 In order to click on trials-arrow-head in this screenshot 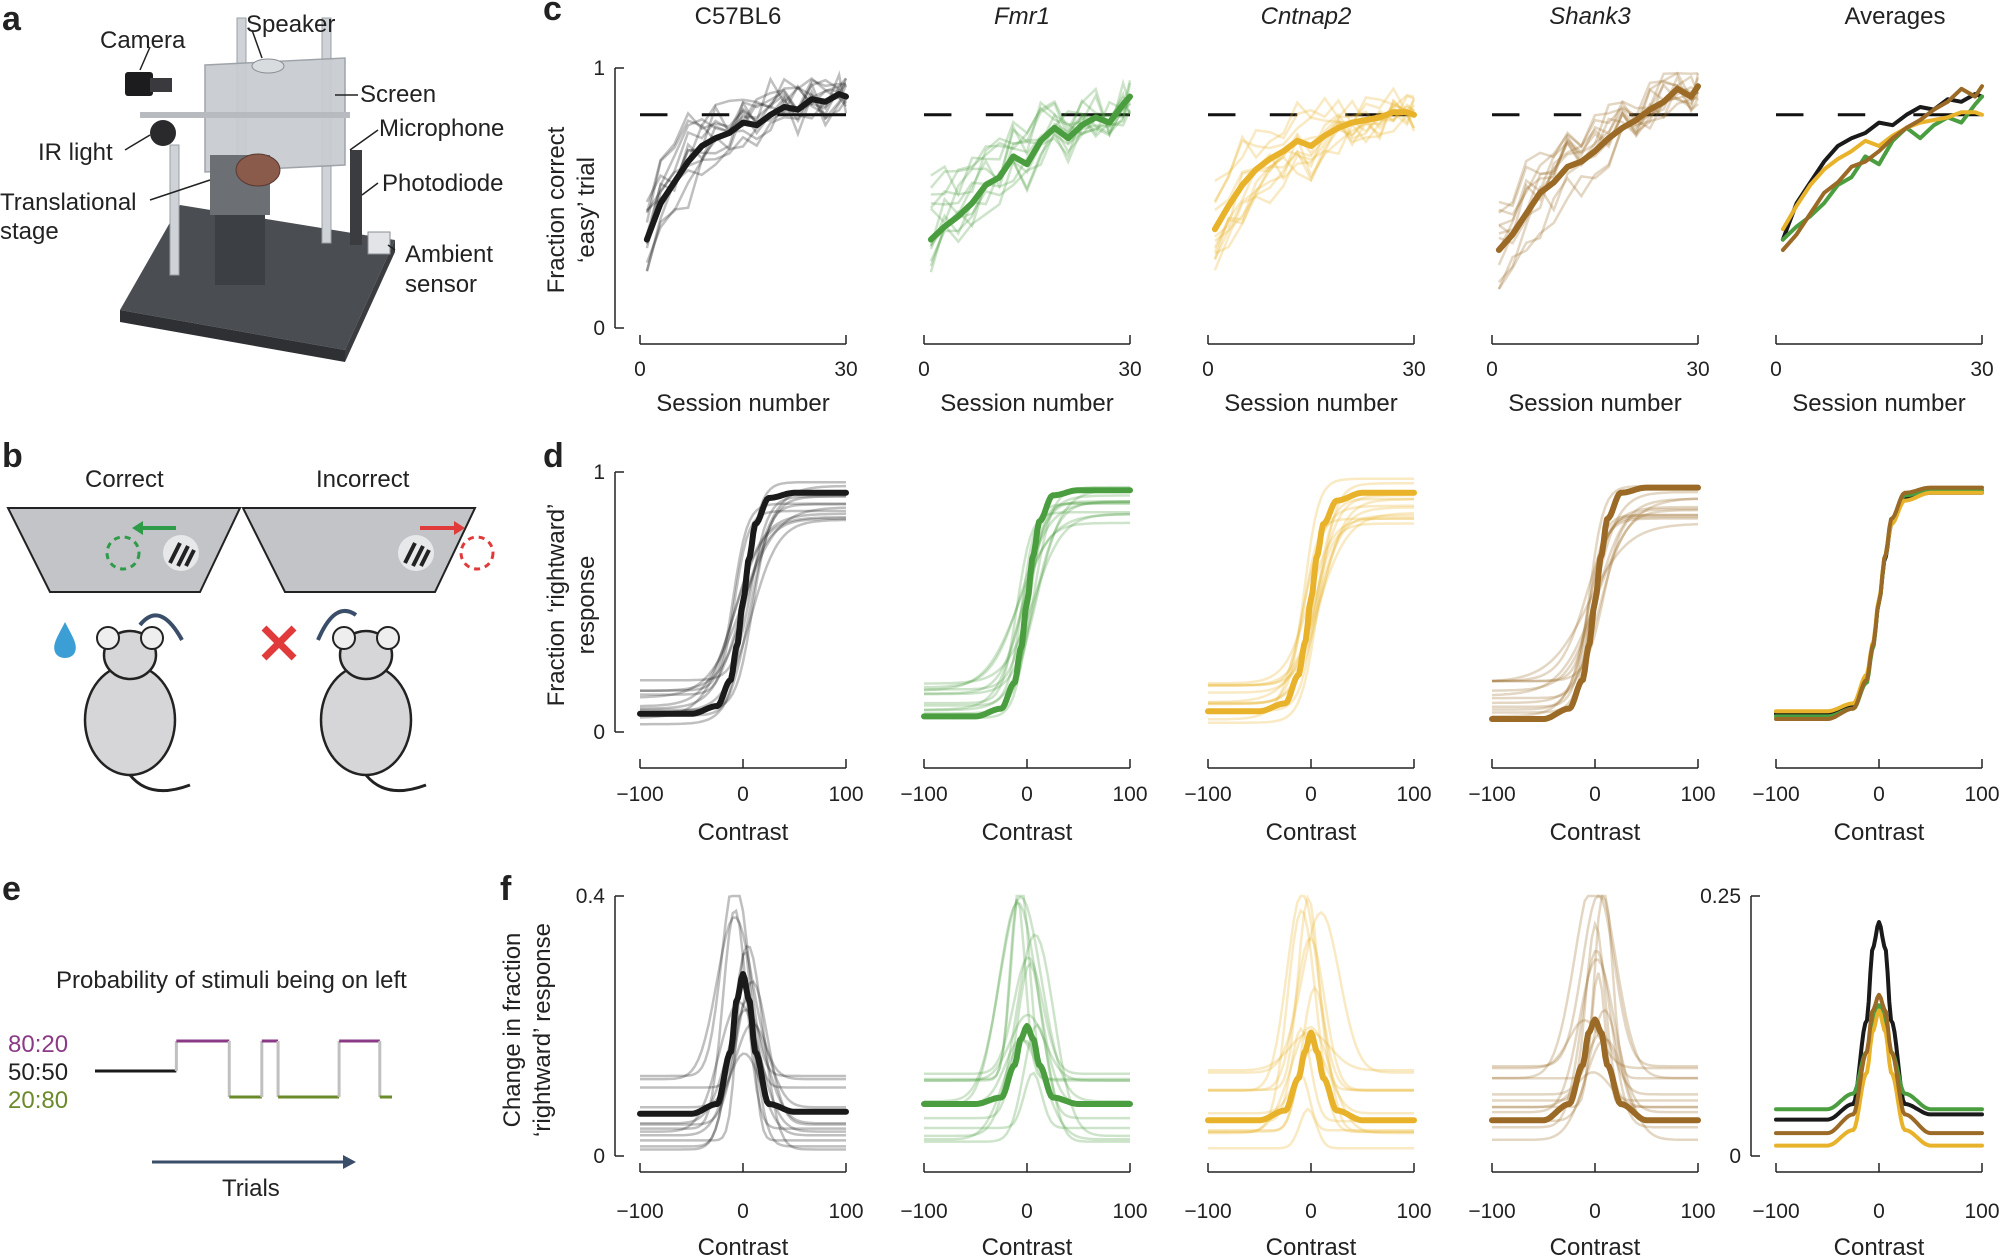, I will do `click(349, 1162)`.